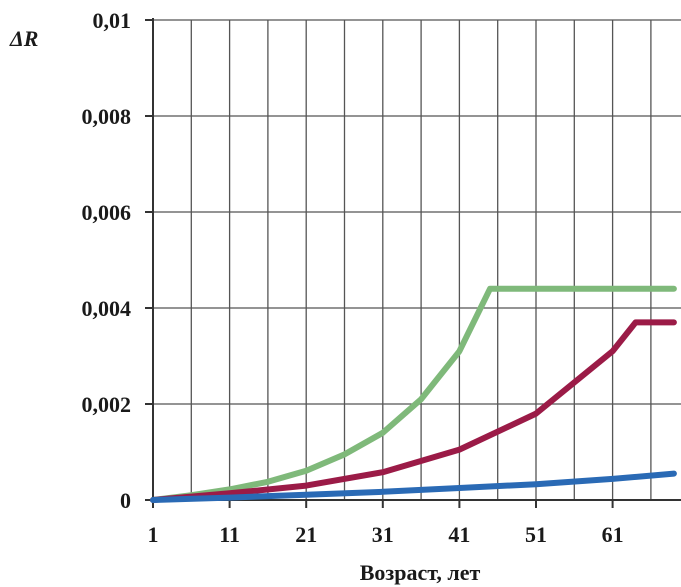  What do you see at coordinates (536, 534) in the screenshot?
I see `x-tick-label: 51` at bounding box center [536, 534].